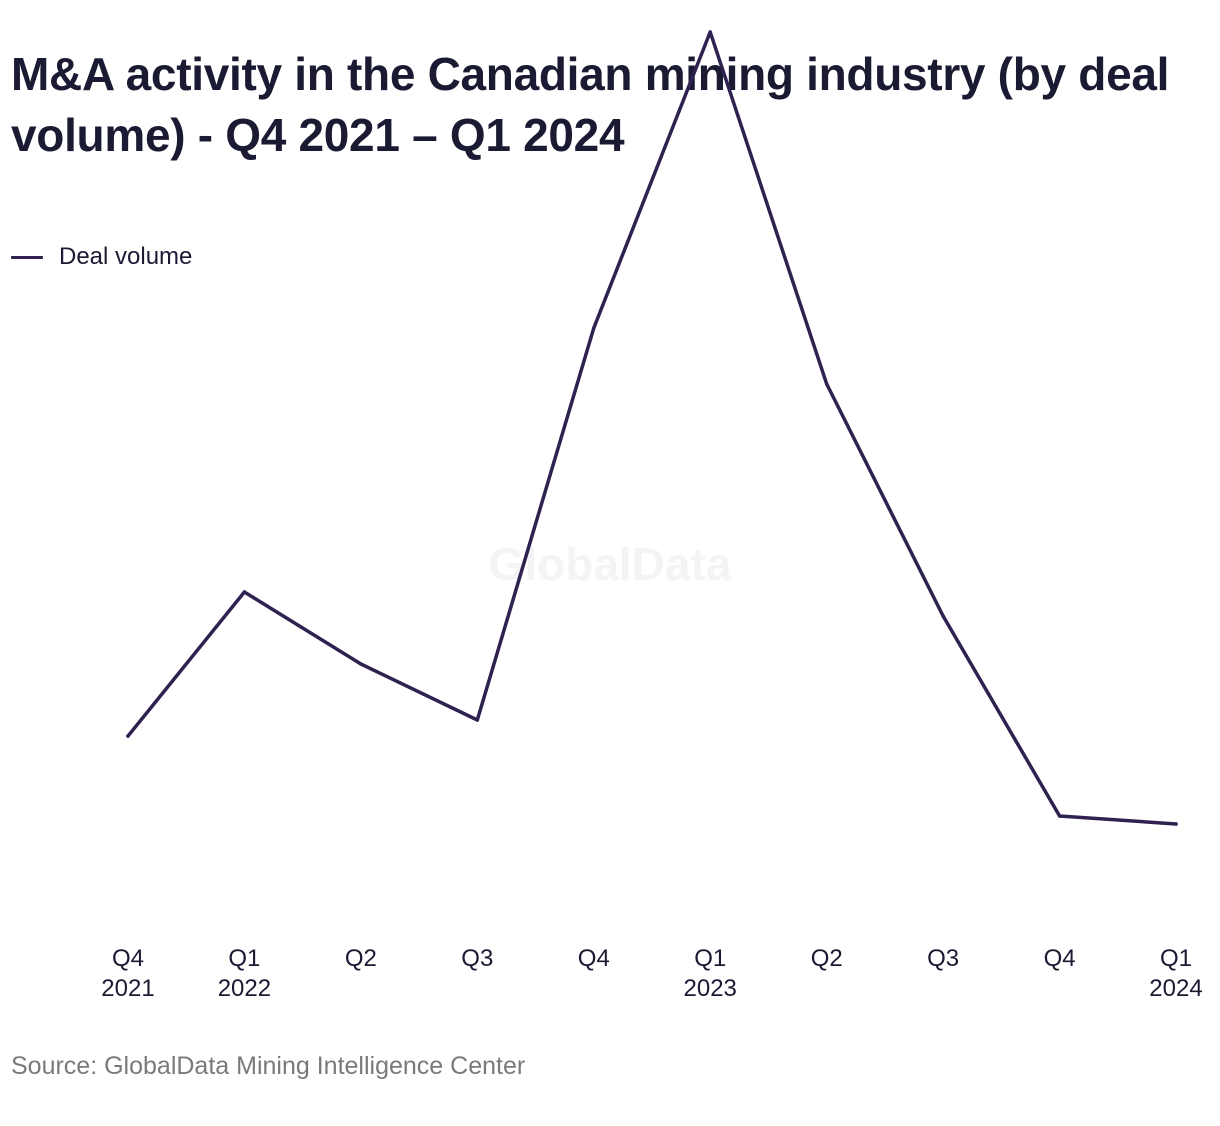 The image size is (1220, 1126). I want to click on legend-label-deal-volume: Deal volume, so click(126, 256).